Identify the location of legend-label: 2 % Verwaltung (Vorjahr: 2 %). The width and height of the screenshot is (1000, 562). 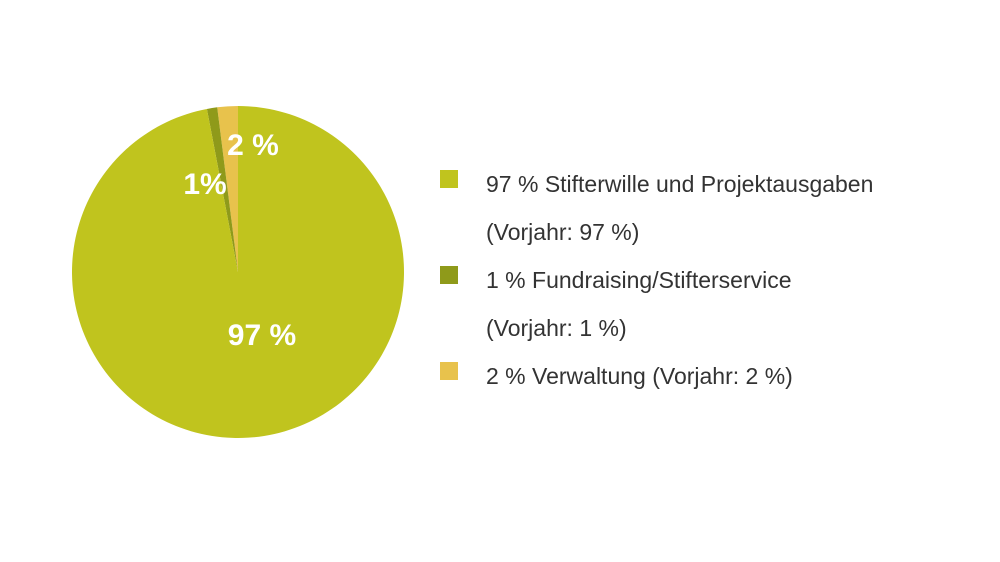
(639, 376).